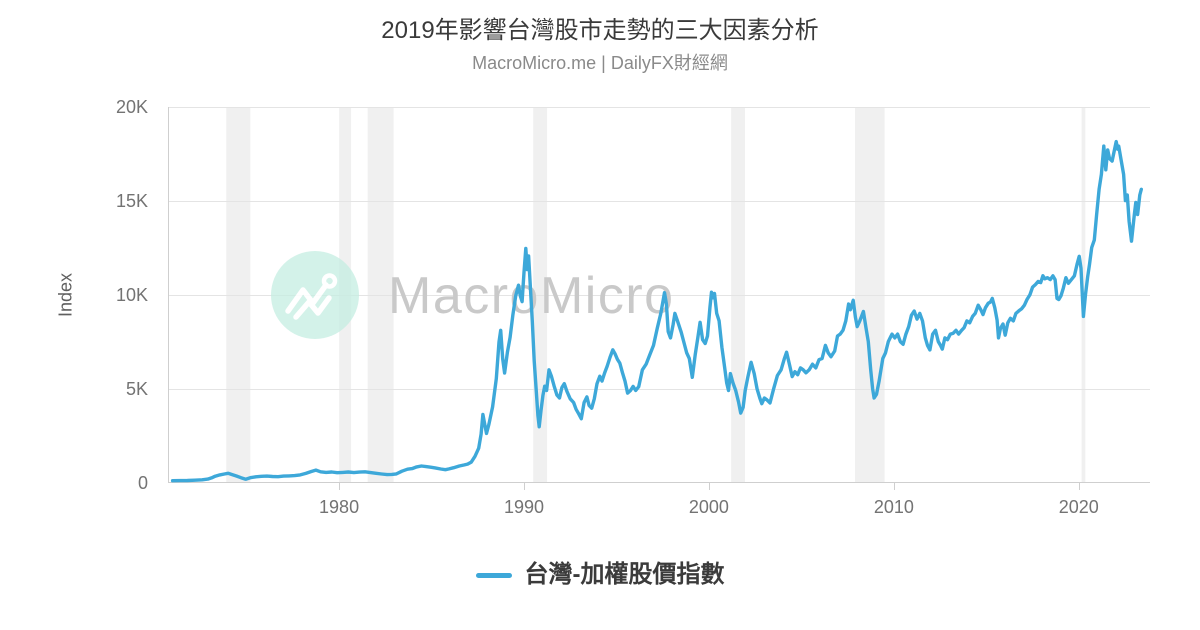 Image resolution: width=1200 pixels, height=630 pixels. I want to click on y-tick-label: 15K, so click(131, 201).